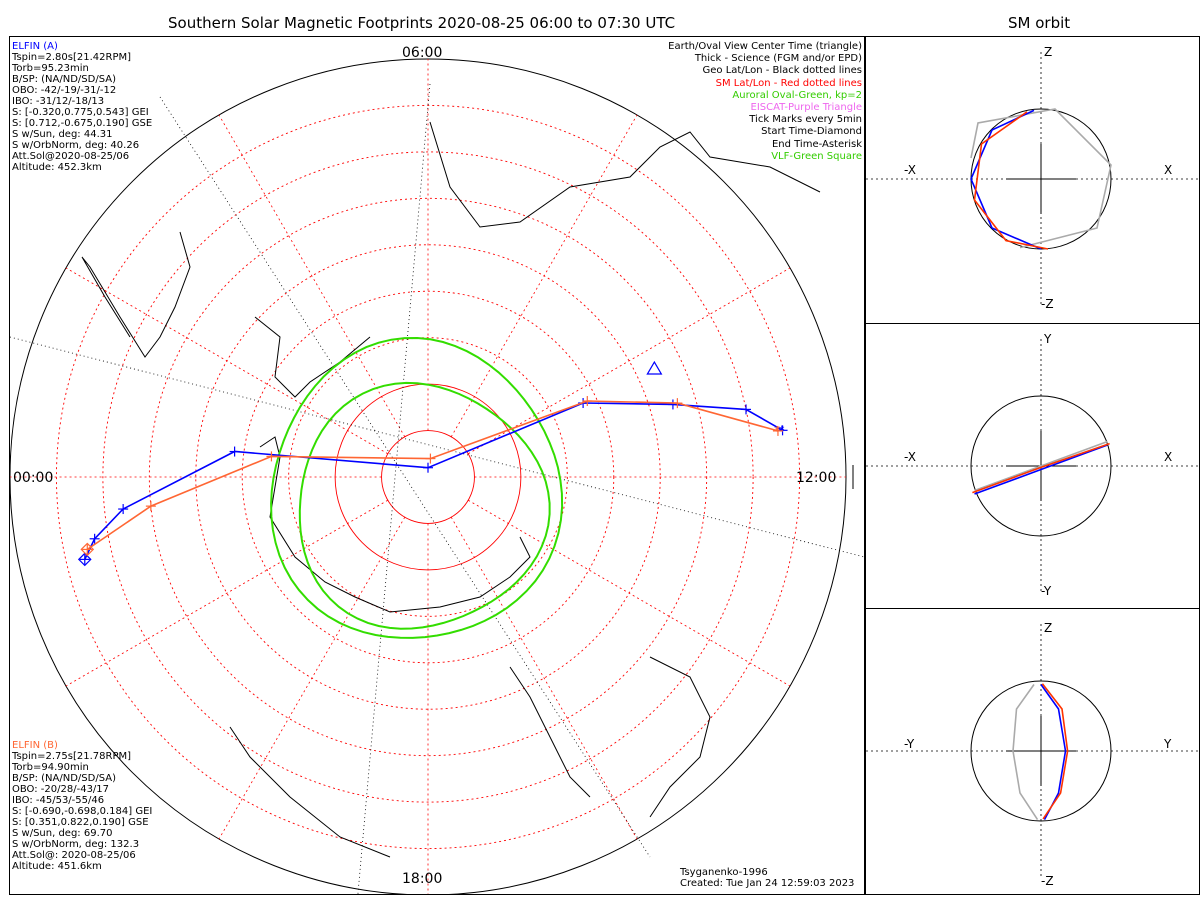  I want to click on created-time: Created: Tue Jan 24 12:59:03 2023, so click(767, 883).